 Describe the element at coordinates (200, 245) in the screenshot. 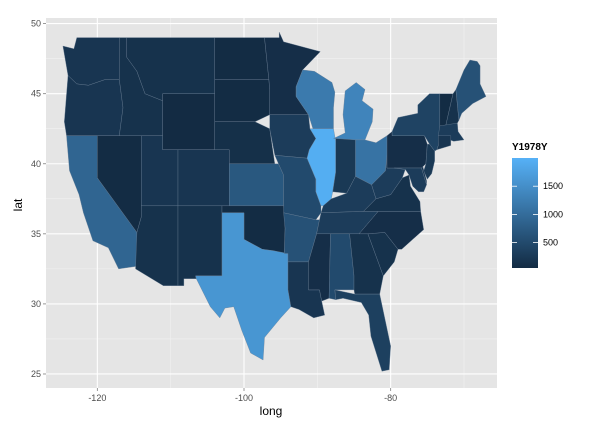

I see `state-new-mexico` at that location.